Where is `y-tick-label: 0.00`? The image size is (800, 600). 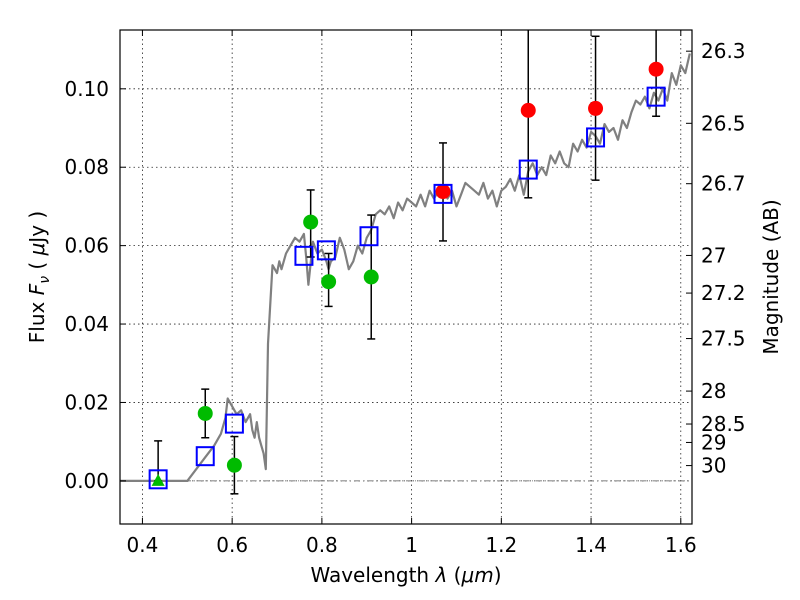 y-tick-label: 0.00 is located at coordinates (86, 481).